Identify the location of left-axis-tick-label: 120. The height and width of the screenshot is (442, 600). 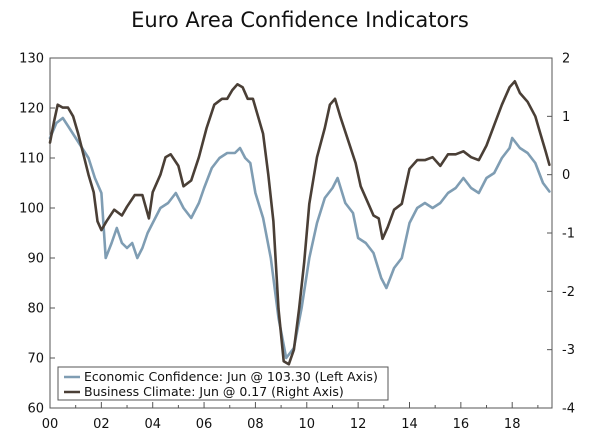
(31, 109).